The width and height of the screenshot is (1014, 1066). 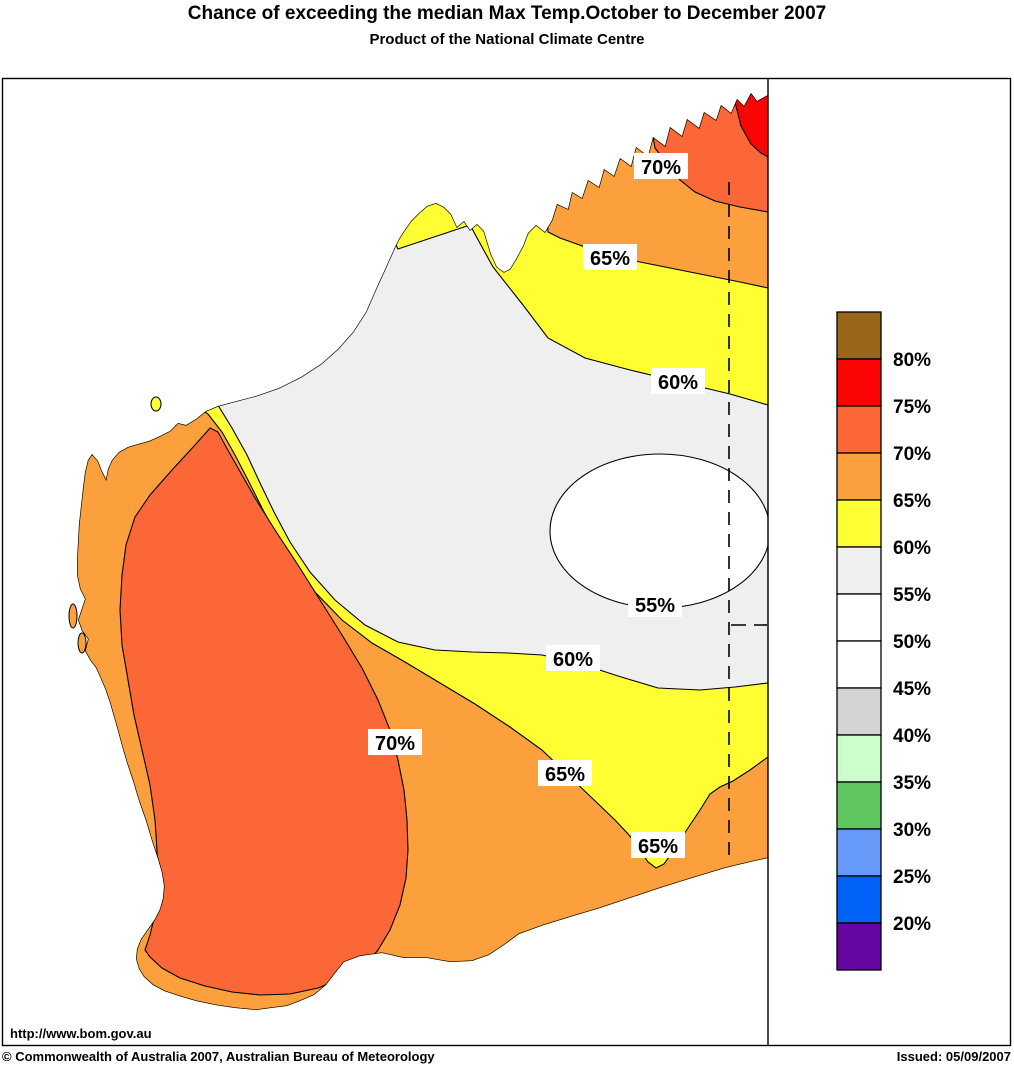 What do you see at coordinates (912, 689) in the screenshot?
I see `legend-label: 45%` at bounding box center [912, 689].